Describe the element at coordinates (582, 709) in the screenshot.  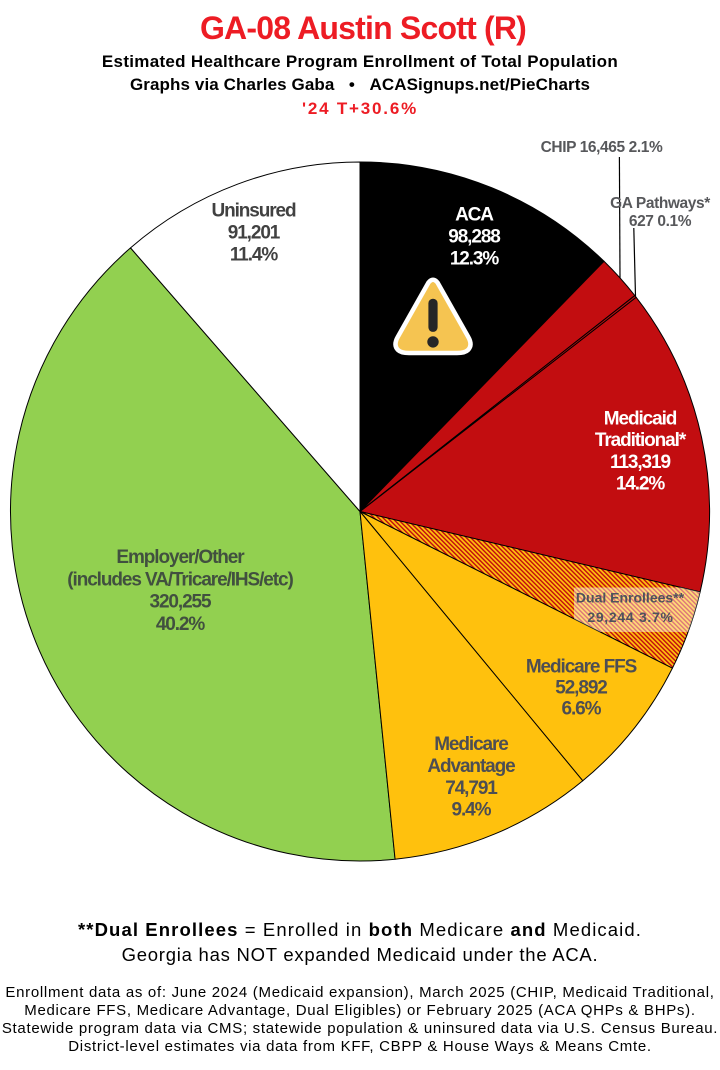
I see `svg-text: 6.6%` at that location.